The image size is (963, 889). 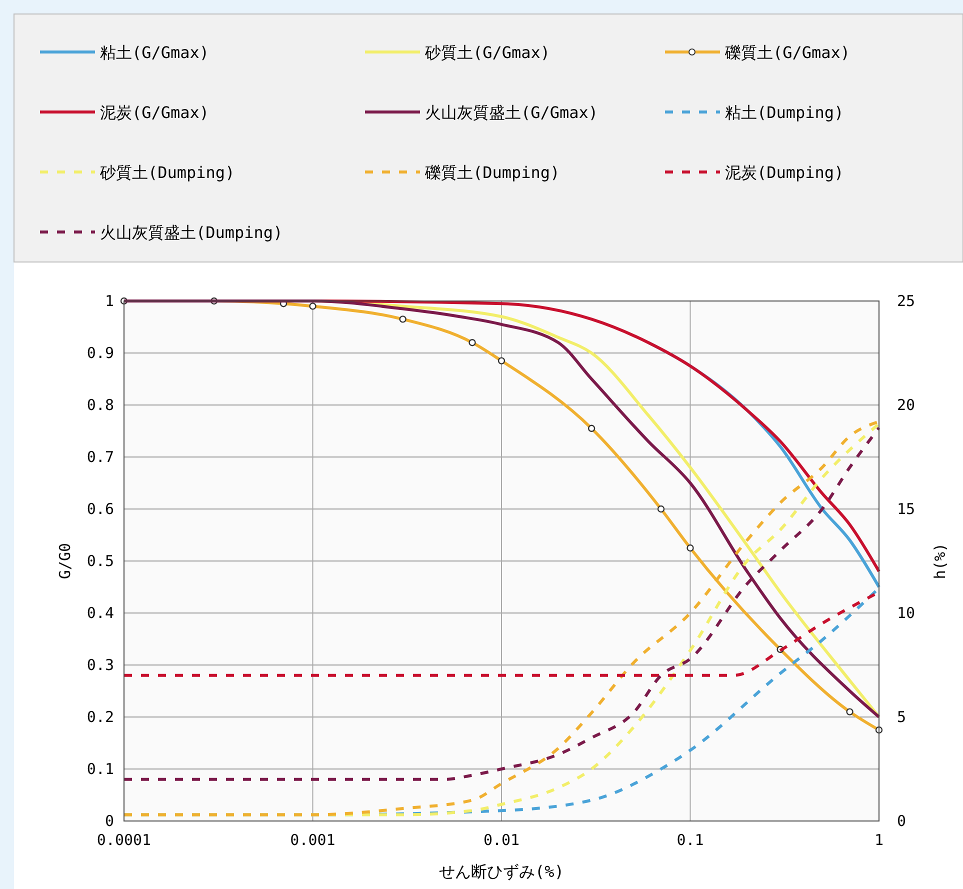 I want to click on y2-tick-label: 15, so click(x=906, y=509).